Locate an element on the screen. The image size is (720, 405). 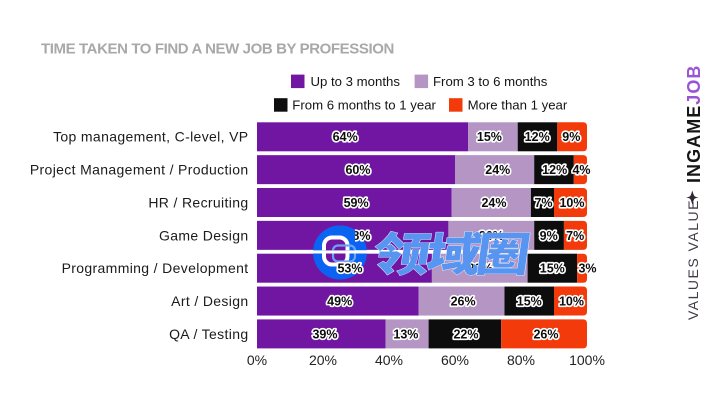
svg-text: Game Design is located at coordinates (203, 235).